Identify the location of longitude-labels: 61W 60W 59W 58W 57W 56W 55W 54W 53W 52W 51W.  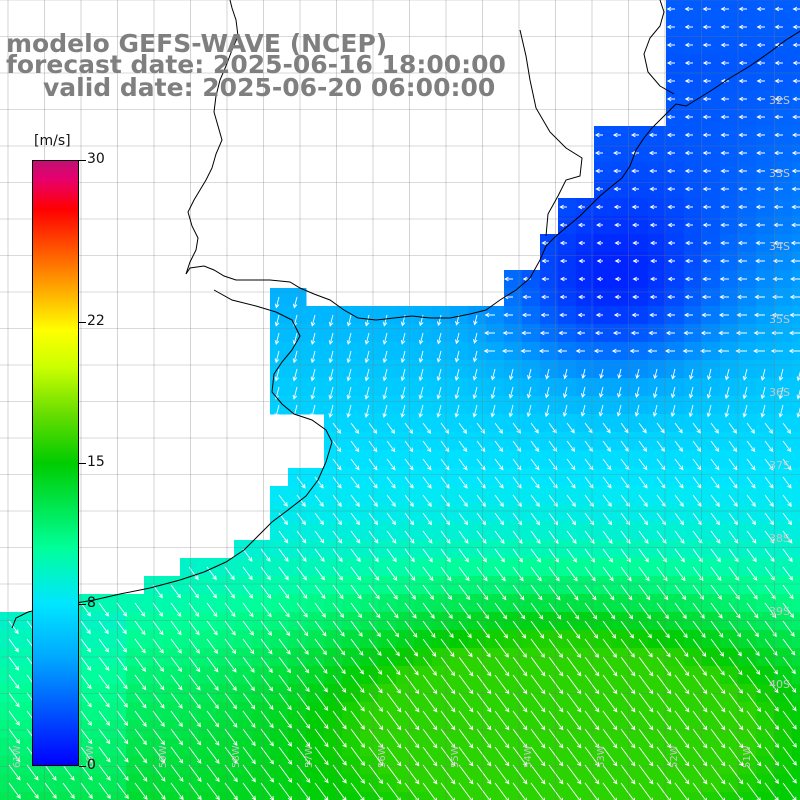
(382, 756).